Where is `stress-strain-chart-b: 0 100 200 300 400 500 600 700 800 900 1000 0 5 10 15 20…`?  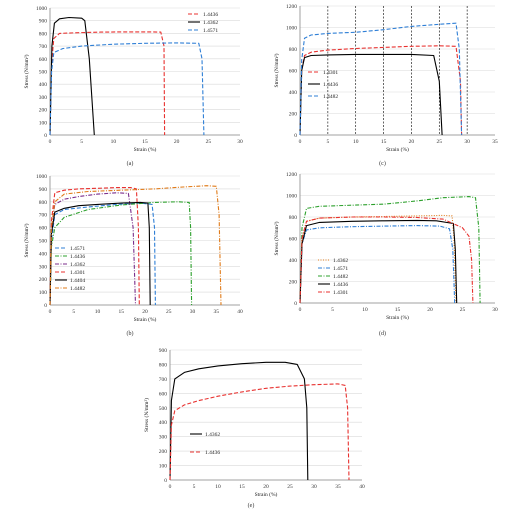
stress-strain-chart-b: 0 100 200 300 400 500 600 700 800 900 1000 0 5 10 15 20… is located at coordinates (133, 255).